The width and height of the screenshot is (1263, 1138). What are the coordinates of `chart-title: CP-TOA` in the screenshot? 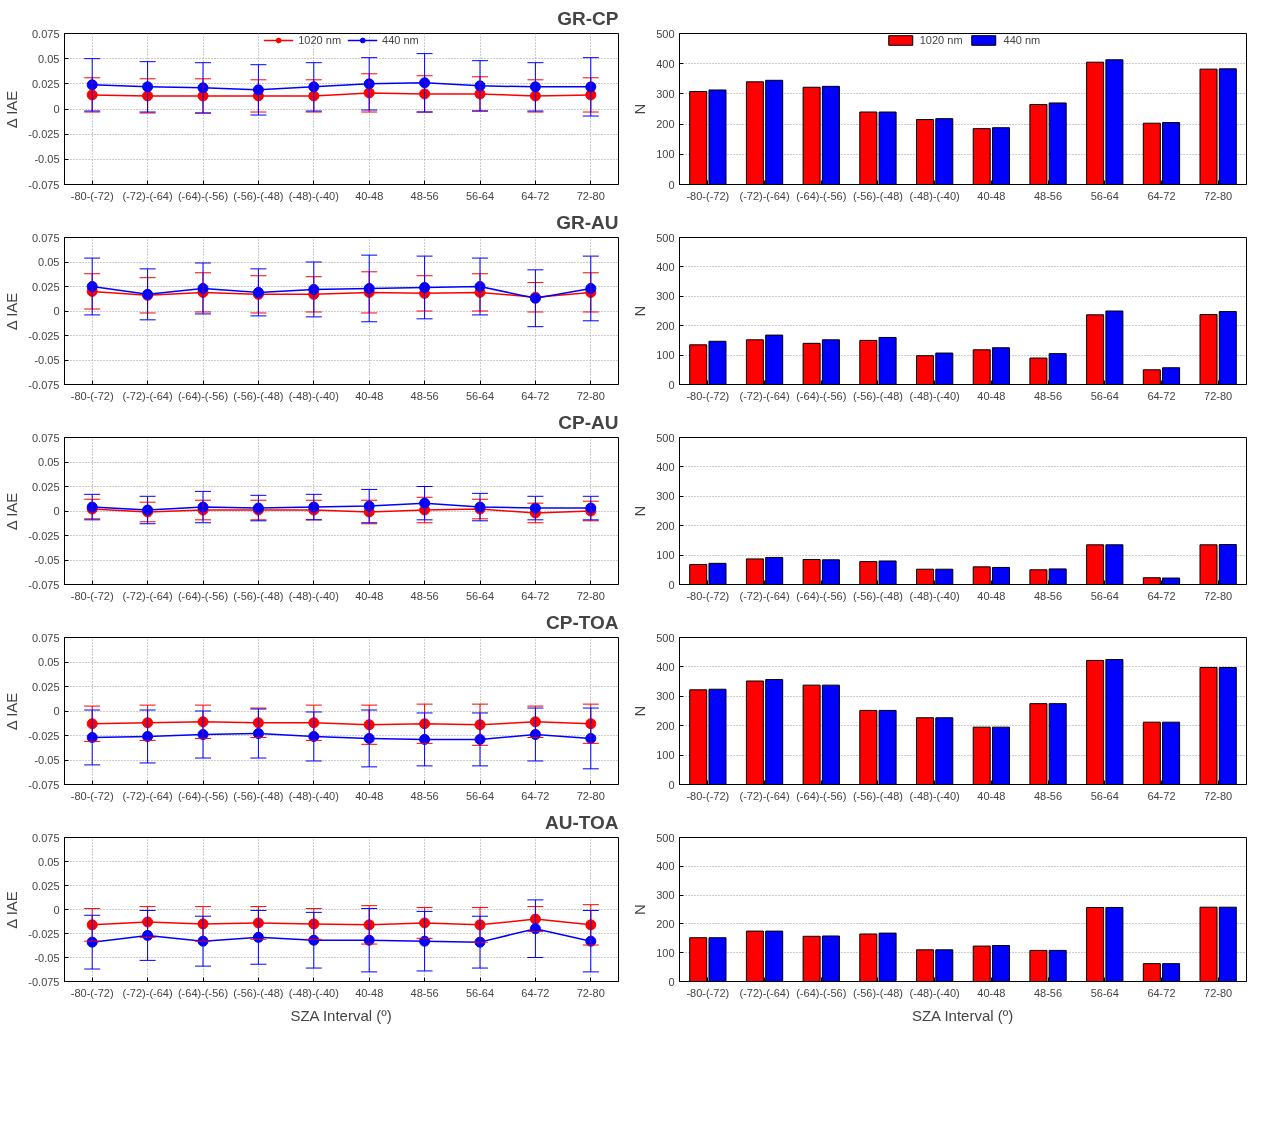 It's located at (582, 622).